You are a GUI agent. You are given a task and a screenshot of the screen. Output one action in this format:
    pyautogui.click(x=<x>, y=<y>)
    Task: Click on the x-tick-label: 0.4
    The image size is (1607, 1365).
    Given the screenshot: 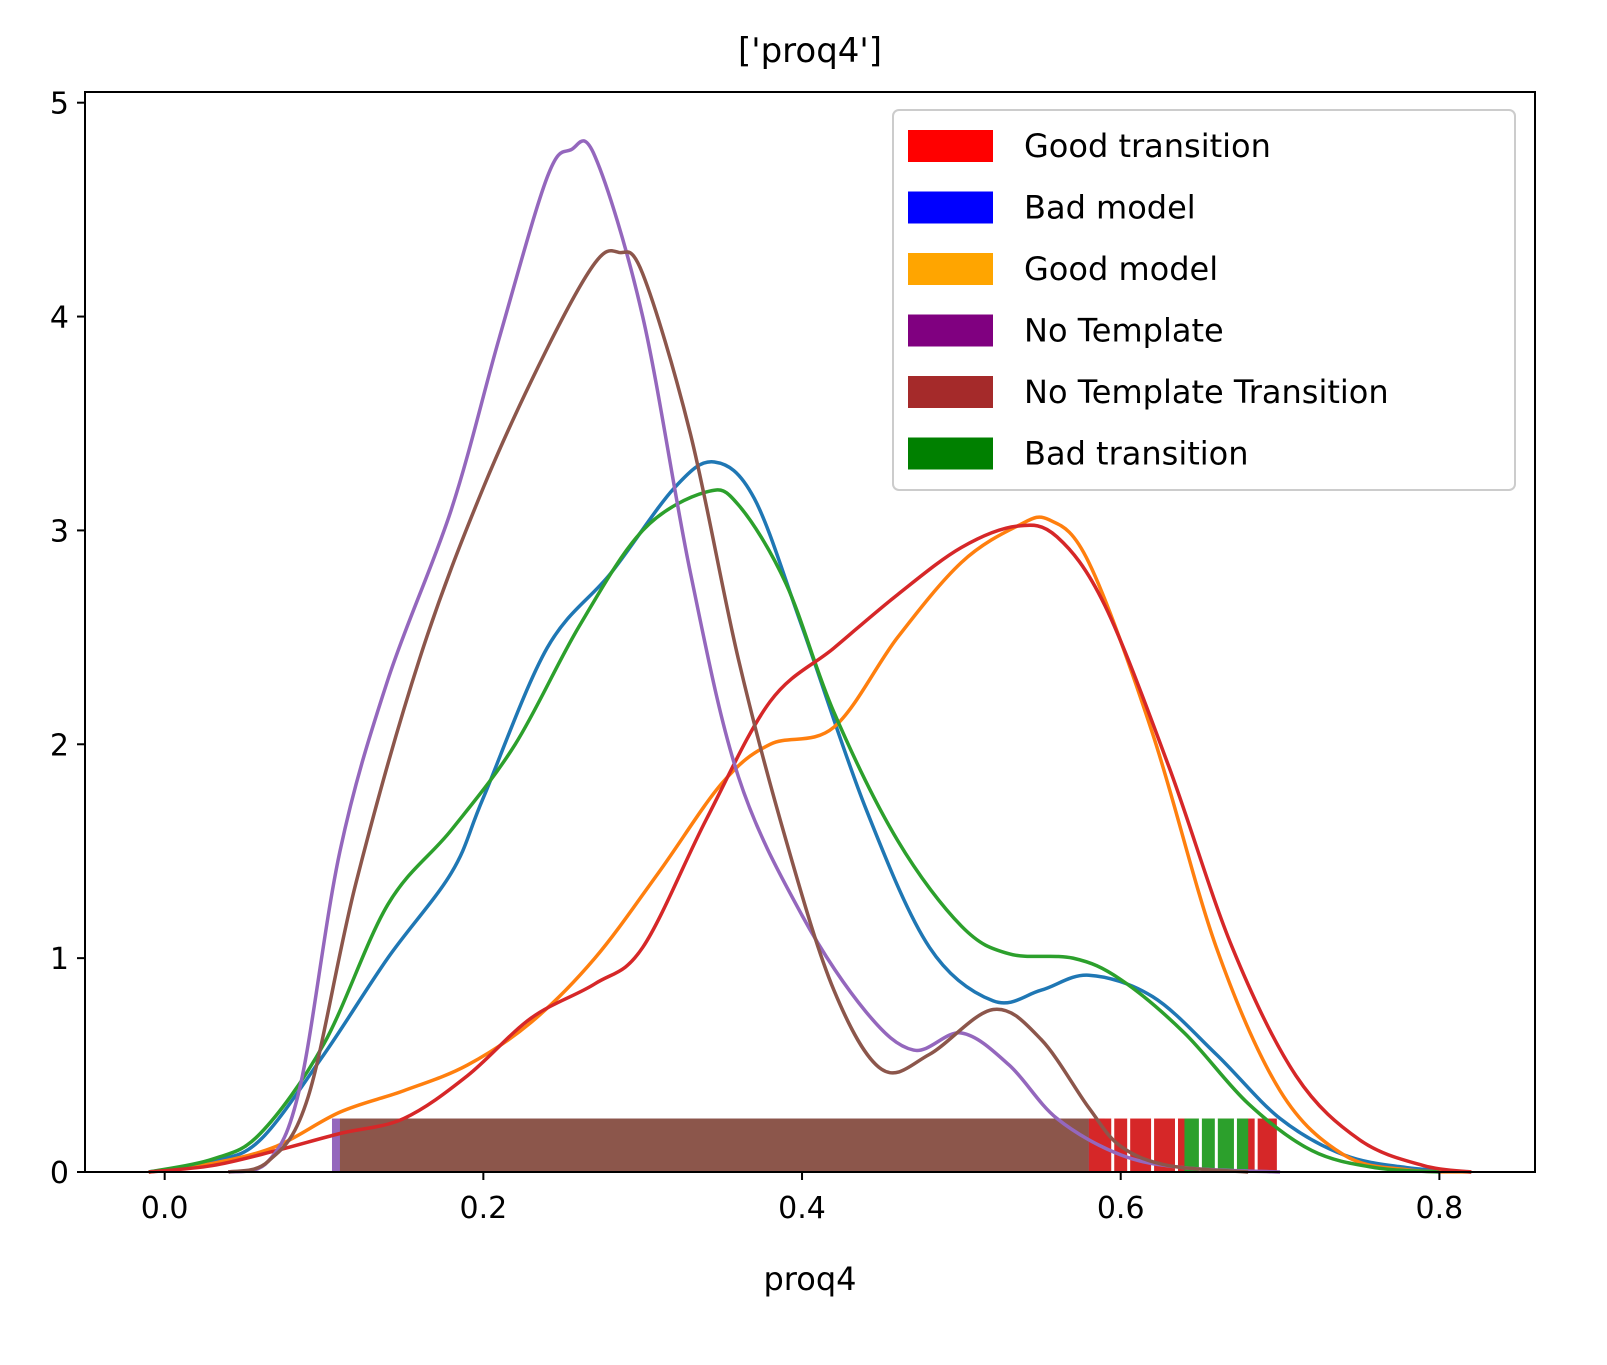 What is the action you would take?
    pyautogui.click(x=802, y=1208)
    